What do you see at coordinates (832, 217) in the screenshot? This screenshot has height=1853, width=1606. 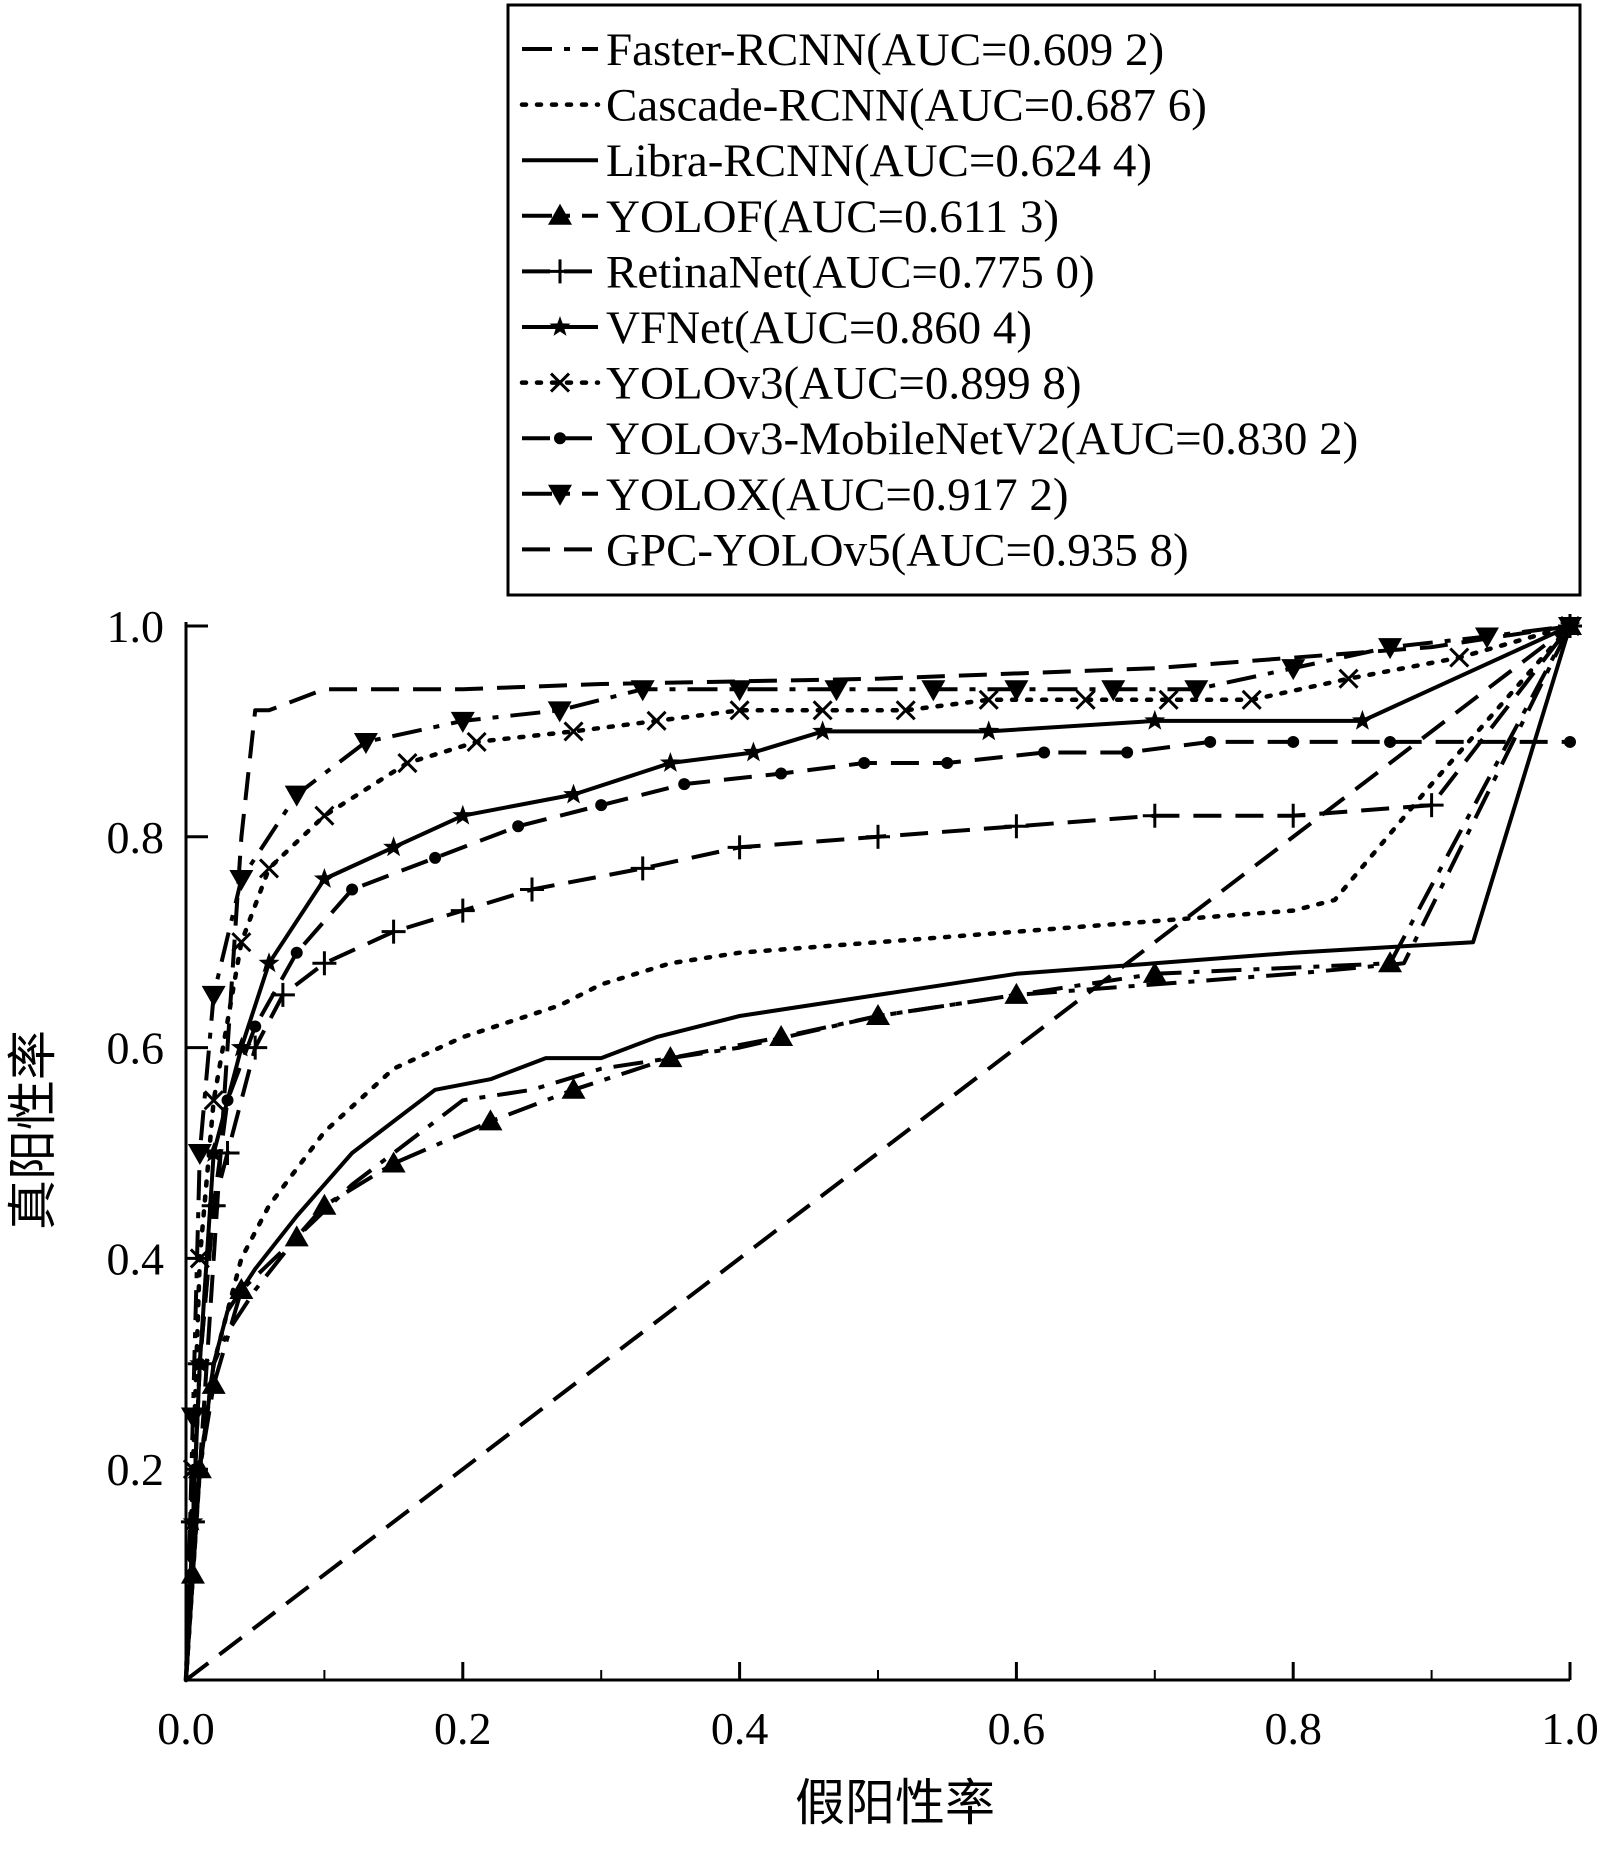 I see `legend-label-3: YOLOF(AUC=0.611 3)` at bounding box center [832, 217].